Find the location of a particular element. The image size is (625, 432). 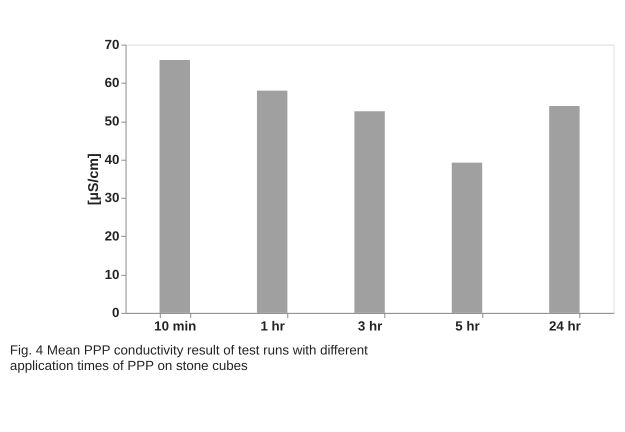

y-tick-label: 70 is located at coordinates (112, 44).